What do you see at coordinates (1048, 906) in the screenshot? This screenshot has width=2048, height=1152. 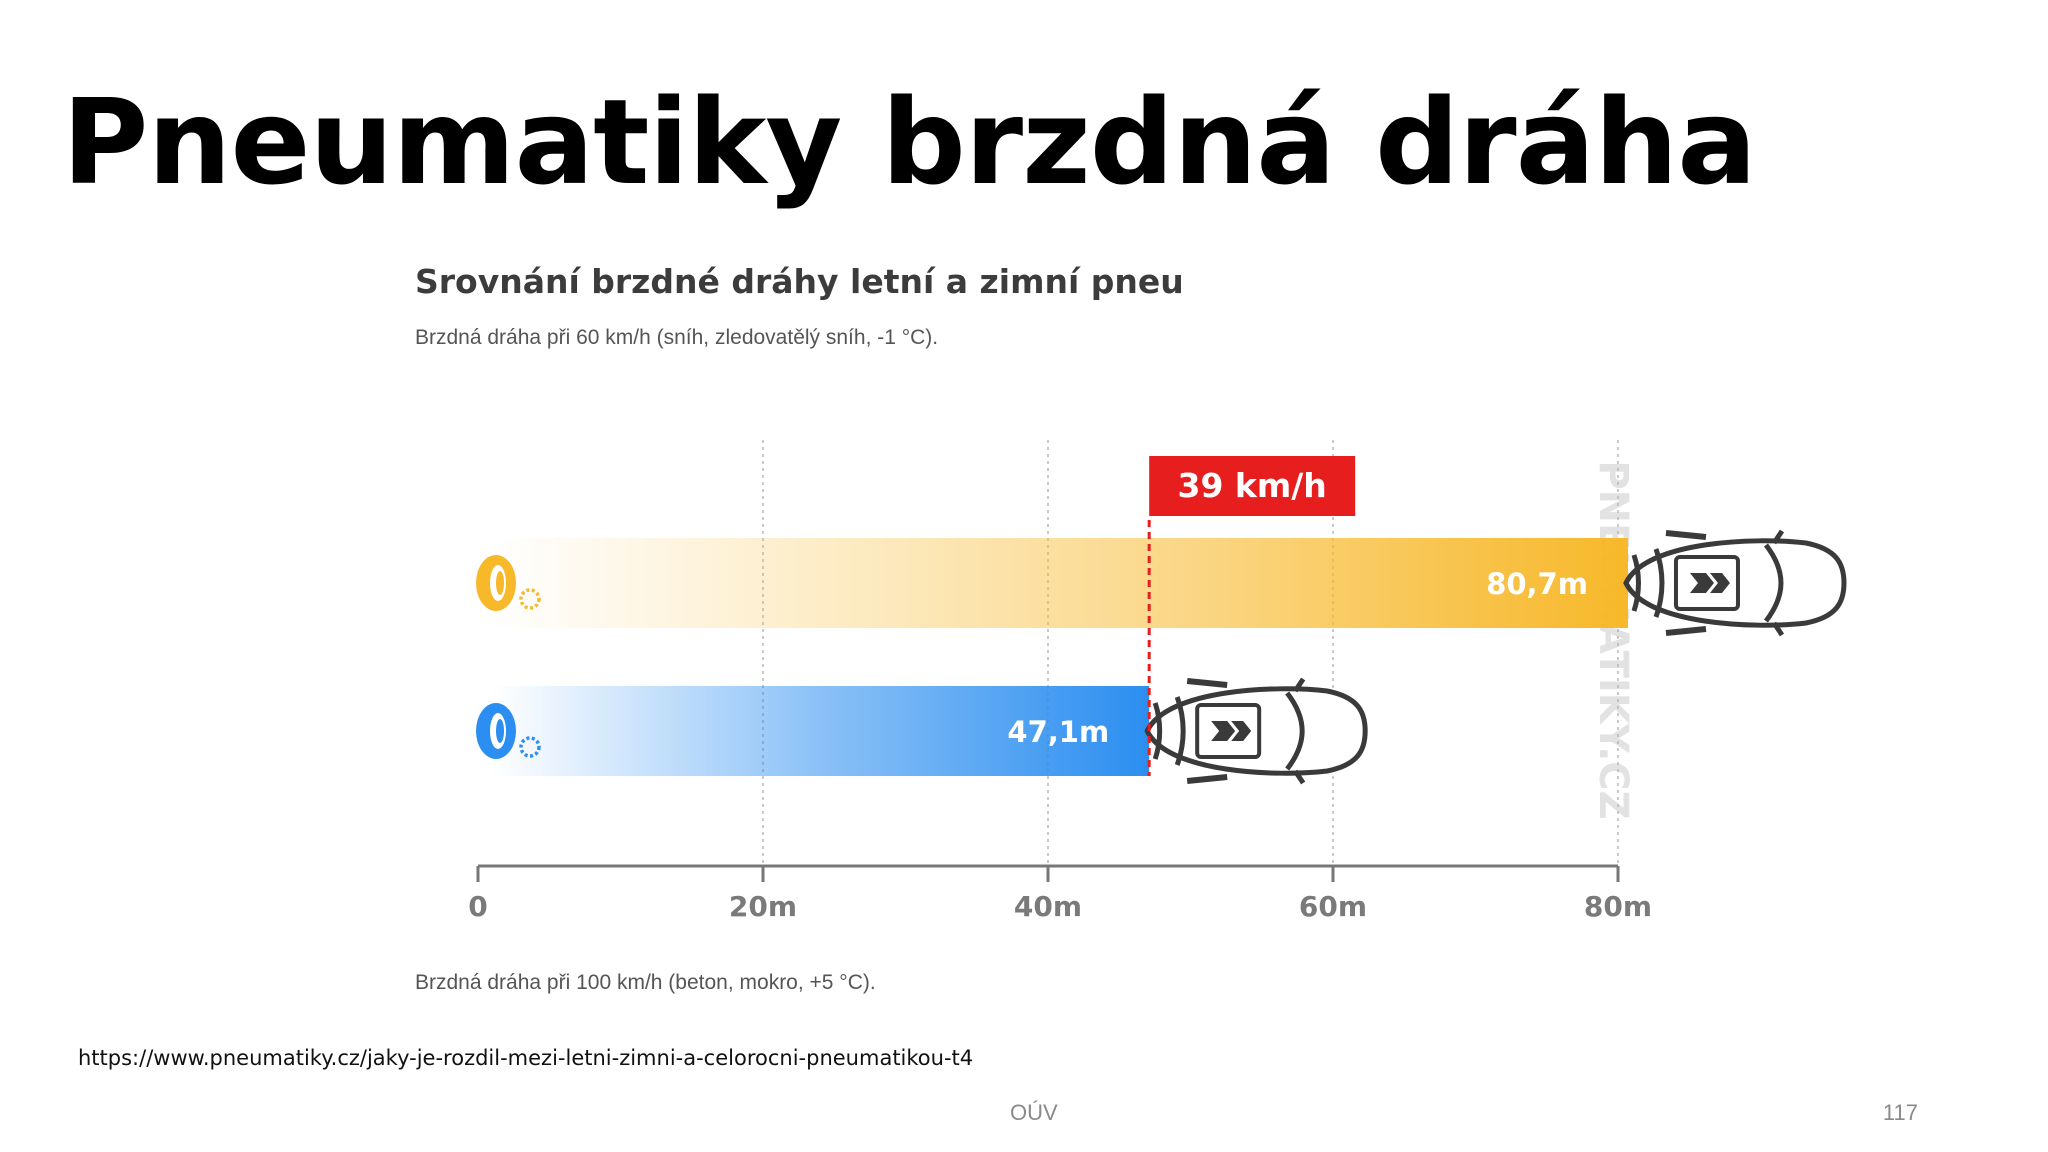 I see `x-tick-label: 40m` at bounding box center [1048, 906].